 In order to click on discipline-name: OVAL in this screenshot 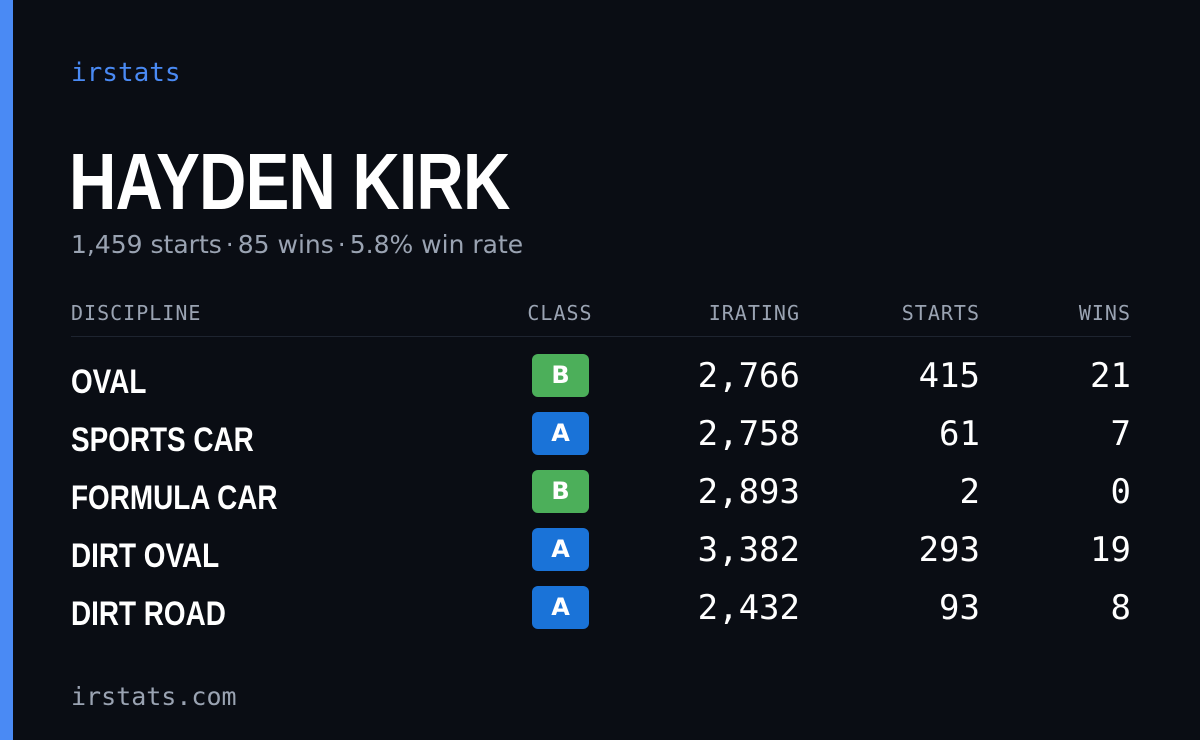, I will do `click(109, 382)`.